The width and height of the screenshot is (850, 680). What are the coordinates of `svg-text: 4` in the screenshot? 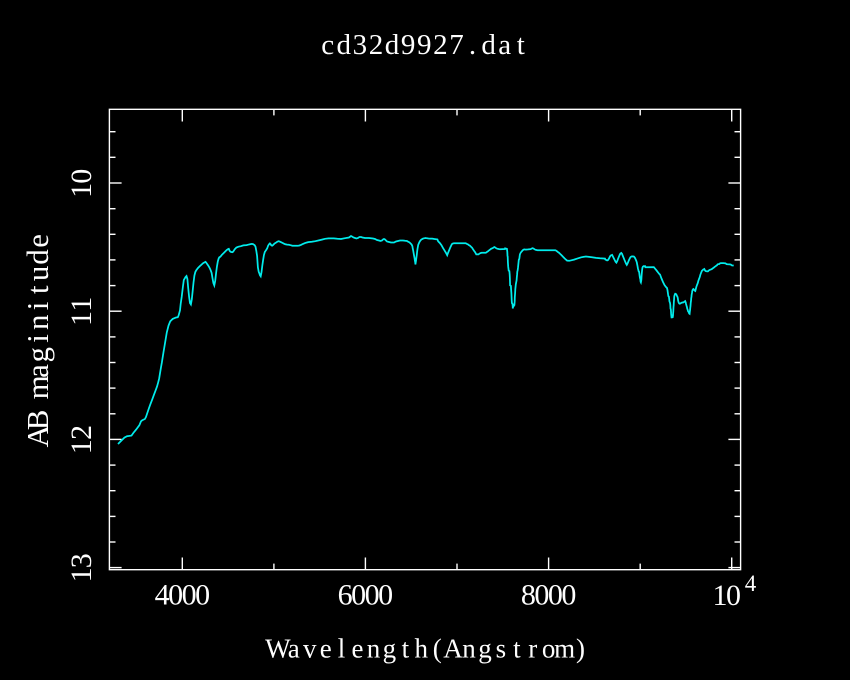 It's located at (751, 583).